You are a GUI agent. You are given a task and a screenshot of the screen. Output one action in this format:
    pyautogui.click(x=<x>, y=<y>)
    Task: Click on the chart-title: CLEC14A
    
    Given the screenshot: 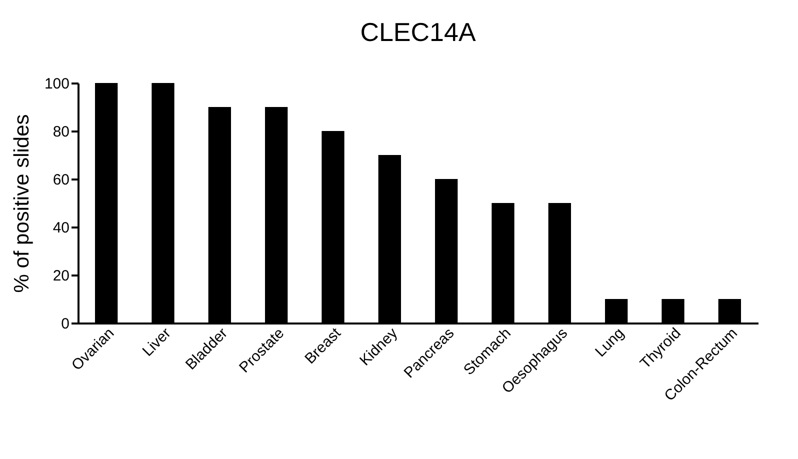 What is the action you would take?
    pyautogui.click(x=418, y=32)
    